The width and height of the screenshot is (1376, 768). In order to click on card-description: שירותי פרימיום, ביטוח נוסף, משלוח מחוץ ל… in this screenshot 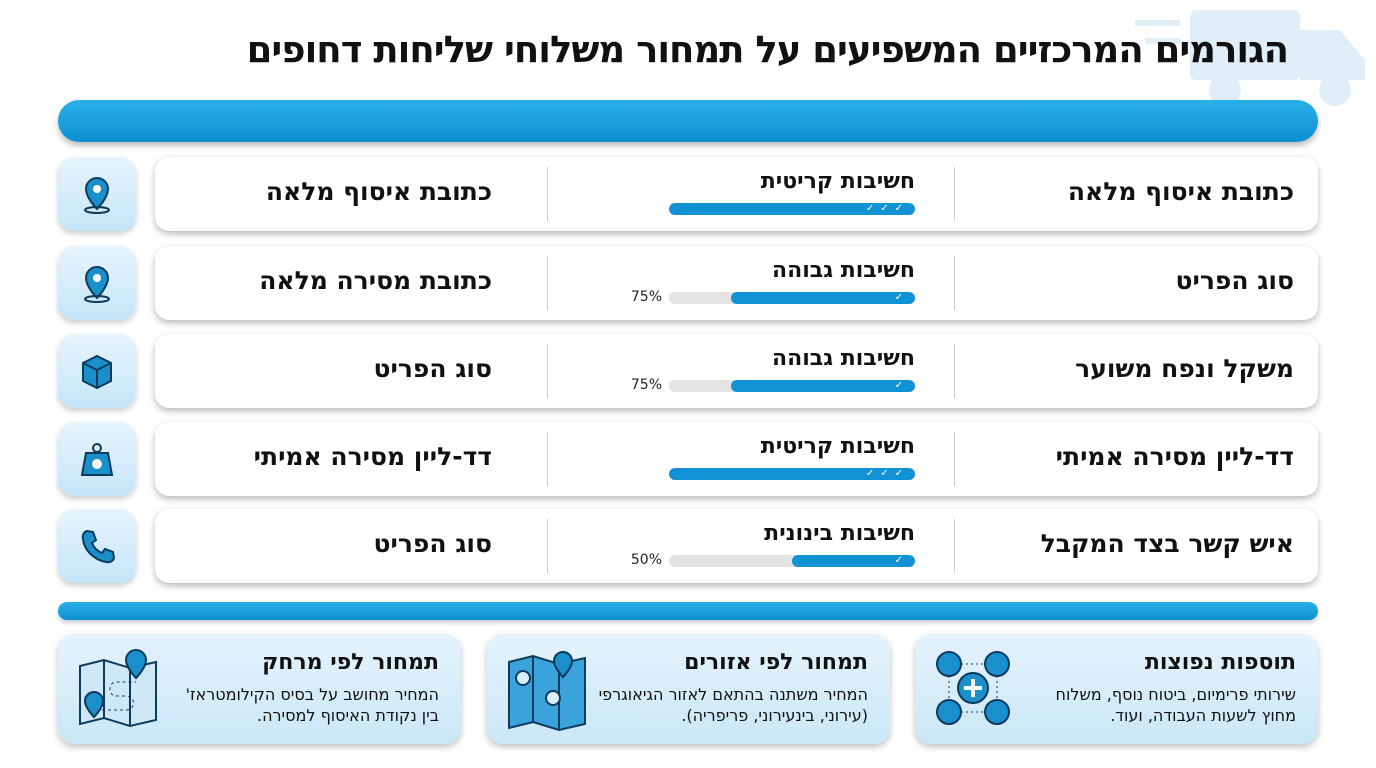, I will do `click(1175, 705)`.